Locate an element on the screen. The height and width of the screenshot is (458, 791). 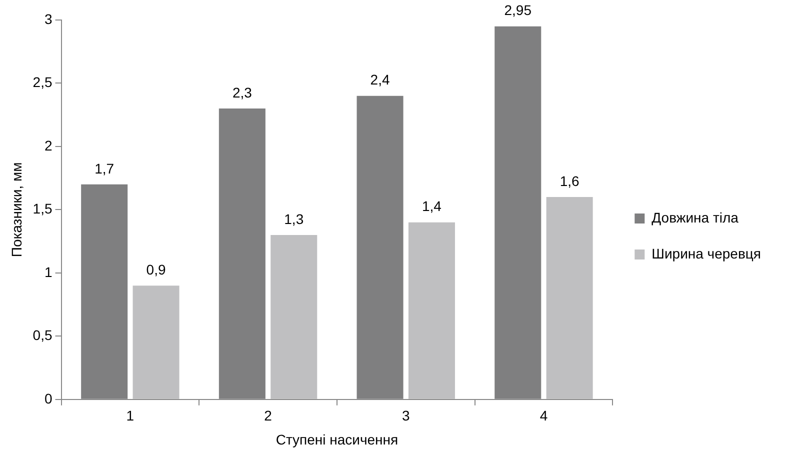
y-tick-label: 1 is located at coordinates (48, 272).